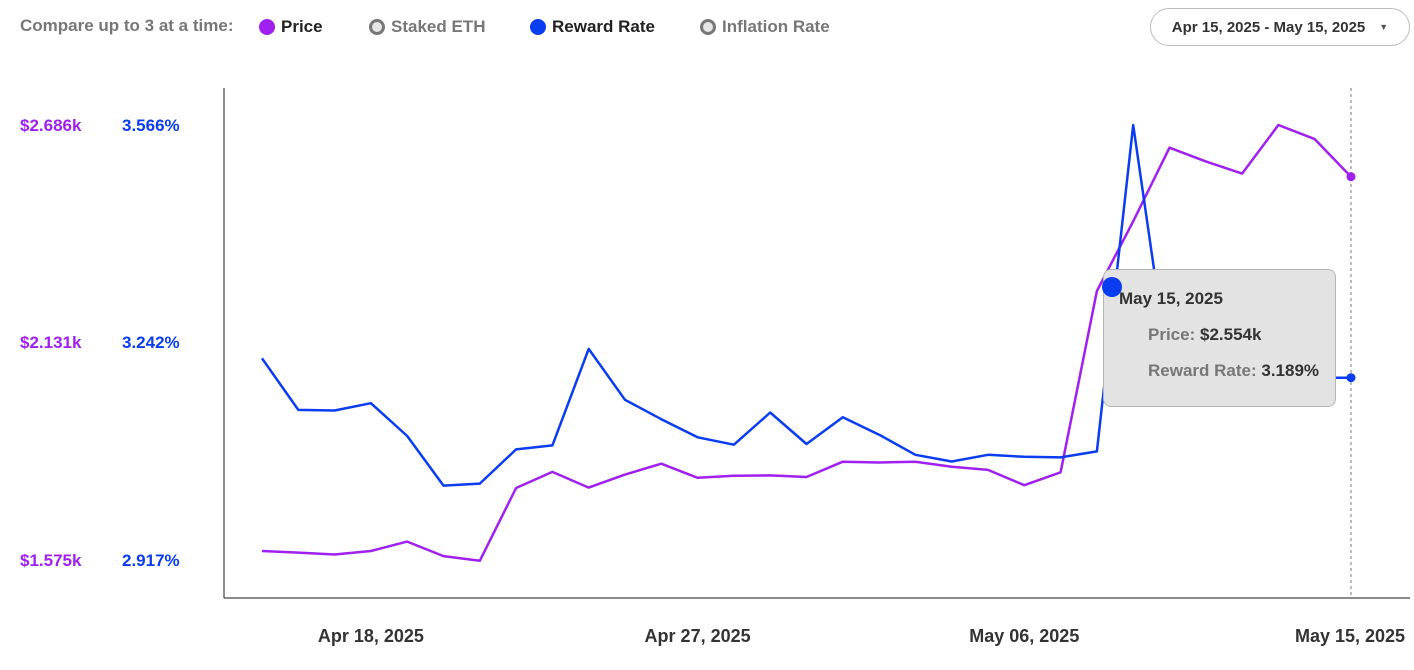 This screenshot has width=1414, height=670. I want to click on compare-label: Compare up to 3 at a time:, so click(127, 25).